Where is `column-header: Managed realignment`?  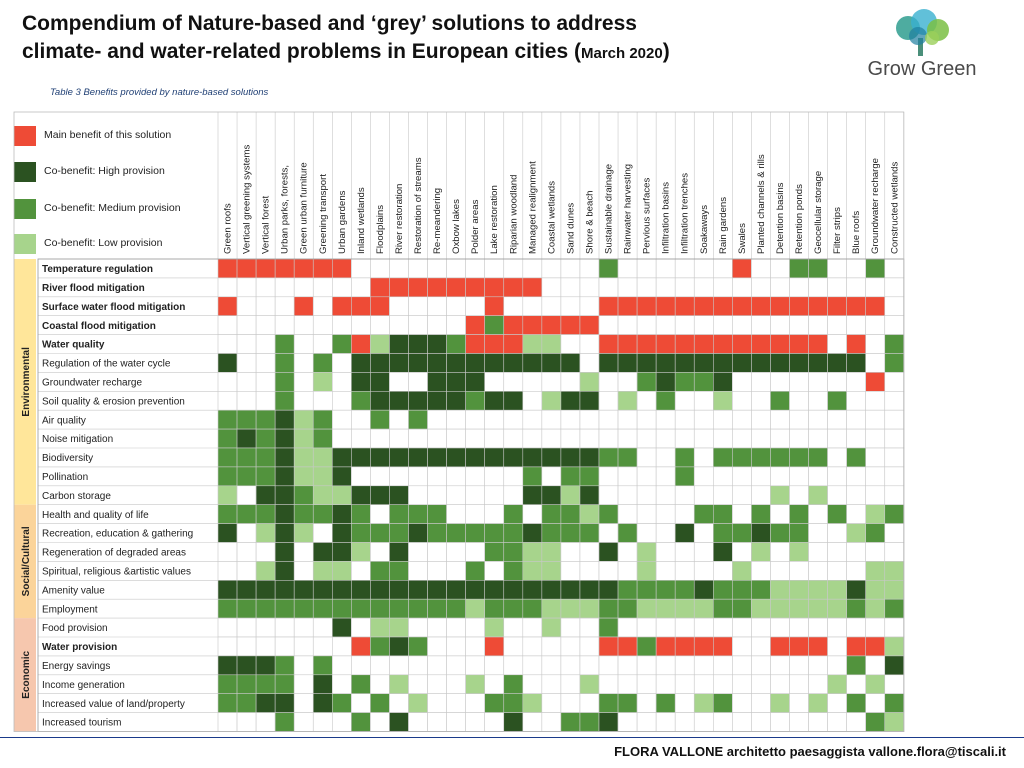 column-header: Managed realignment is located at coordinates (532, 207).